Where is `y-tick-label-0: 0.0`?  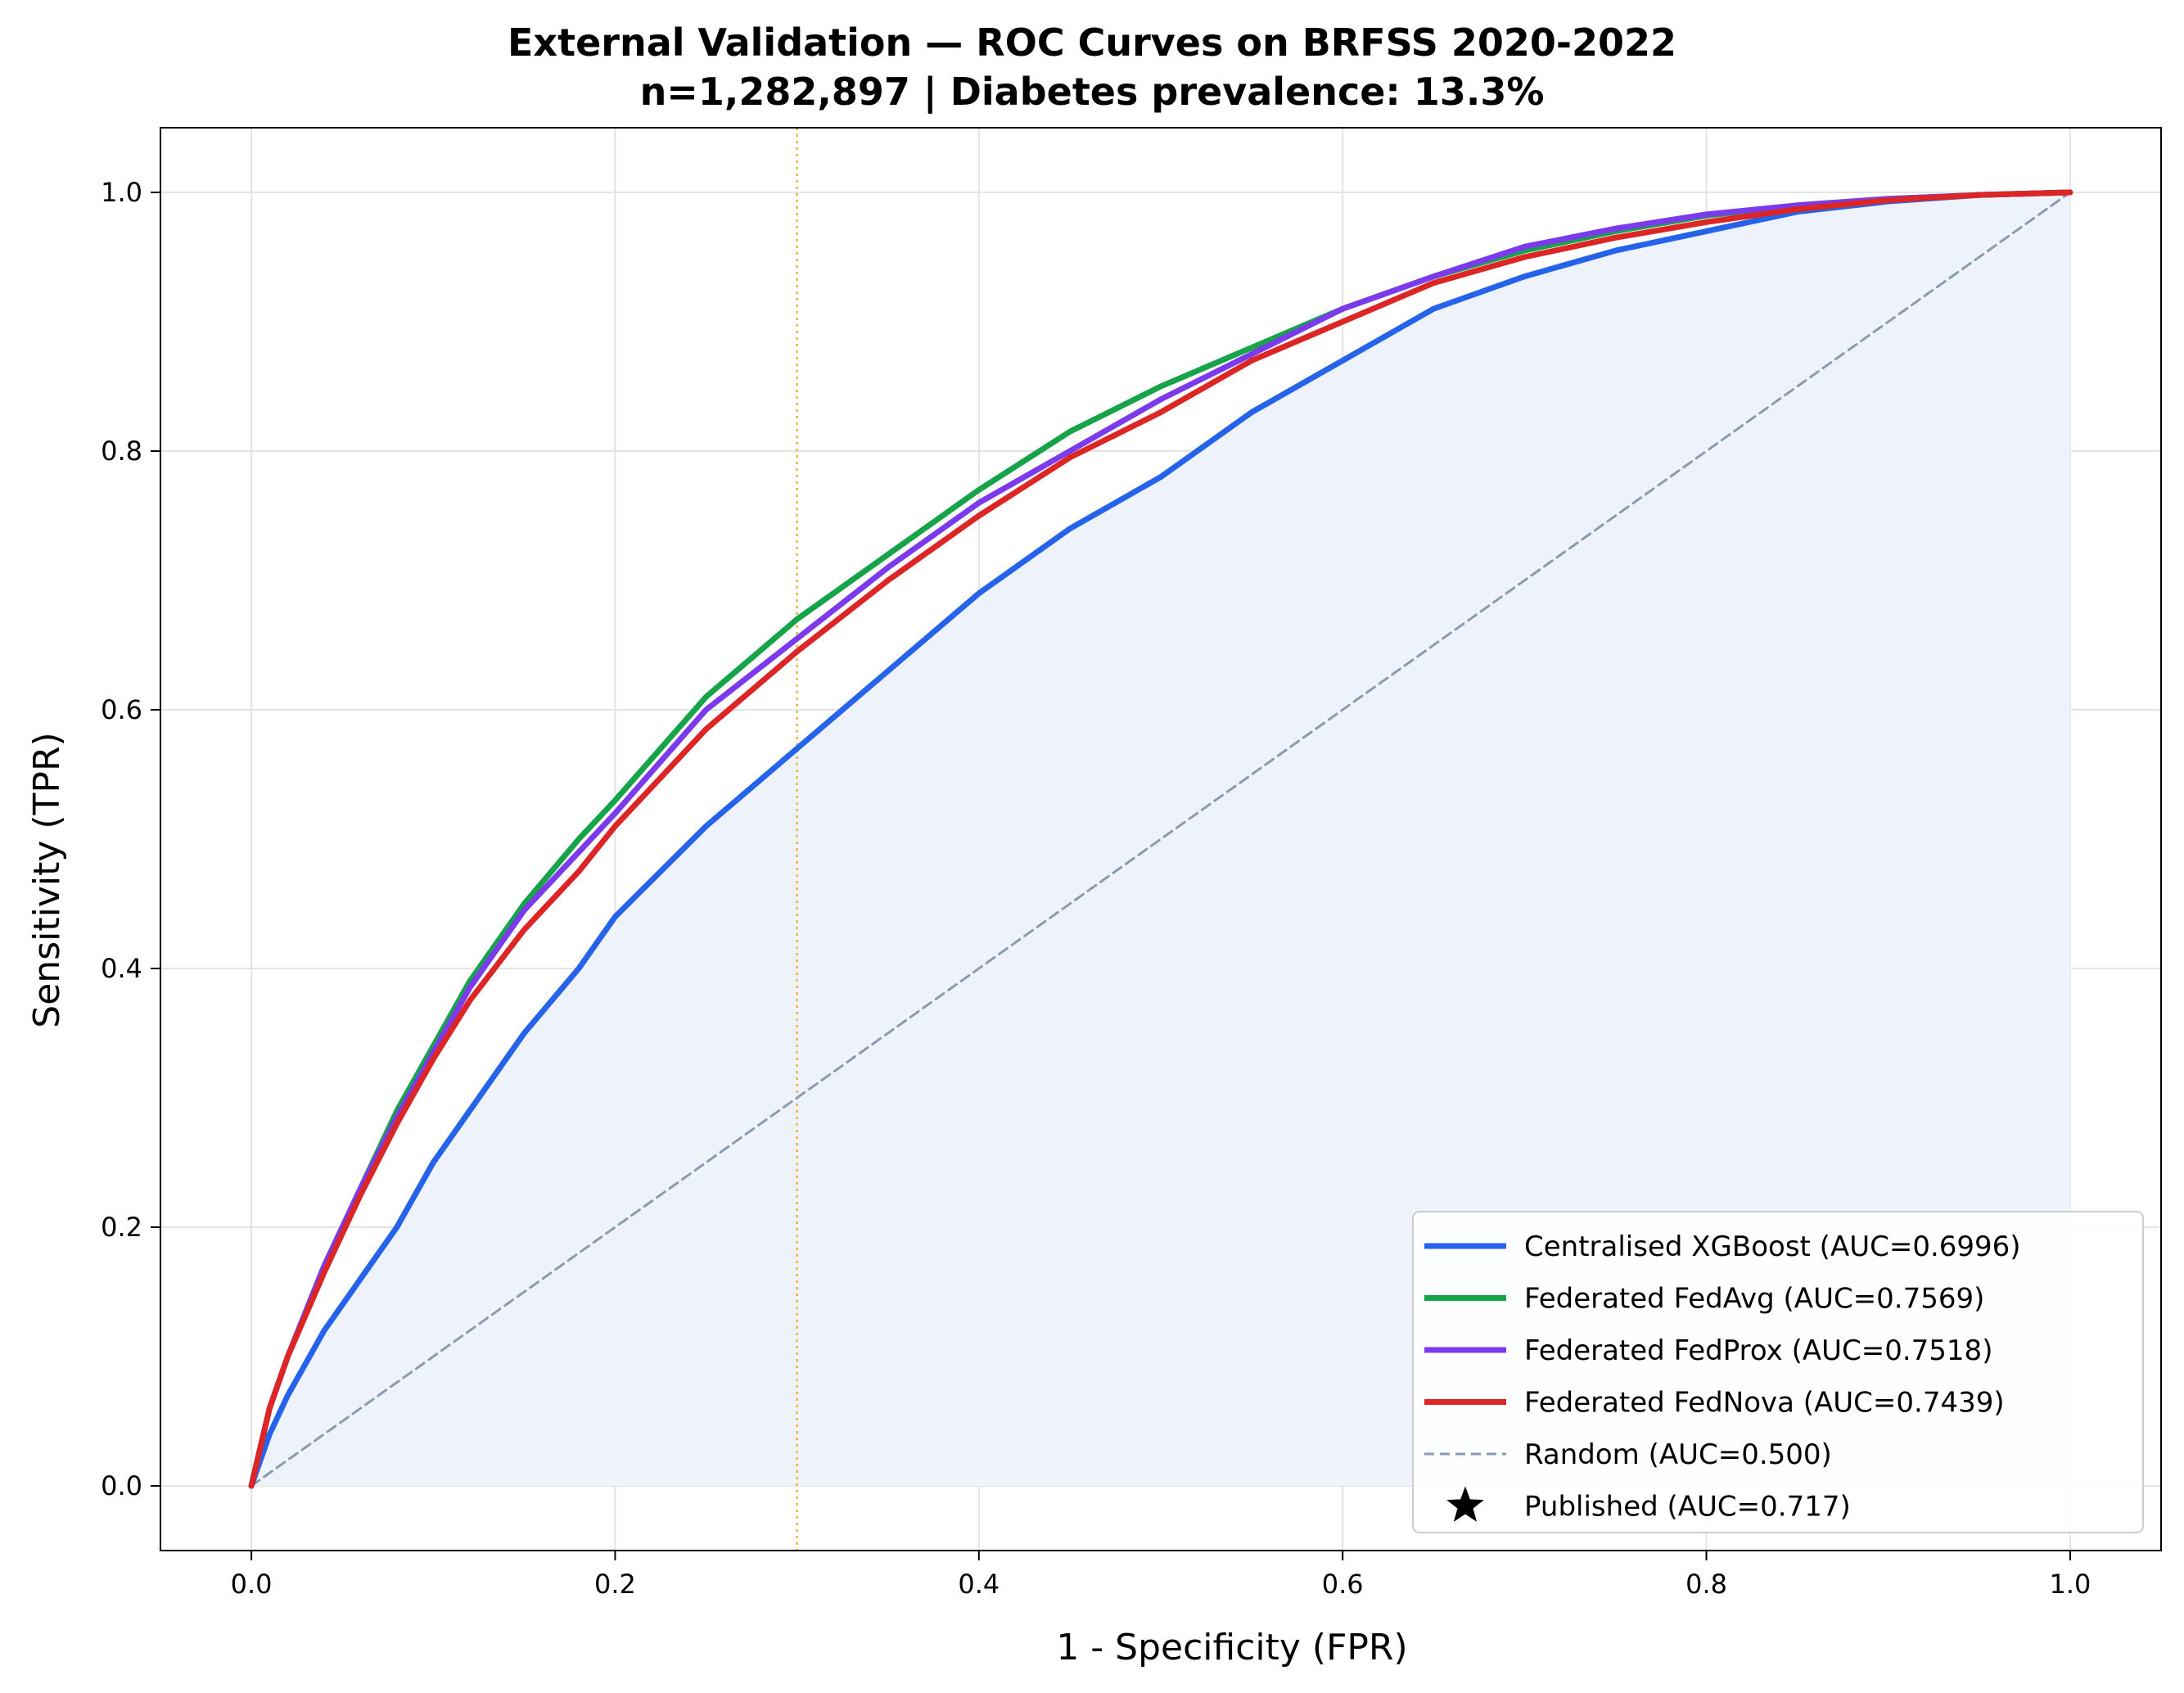
y-tick-label-0: 0.0 is located at coordinates (121, 1485).